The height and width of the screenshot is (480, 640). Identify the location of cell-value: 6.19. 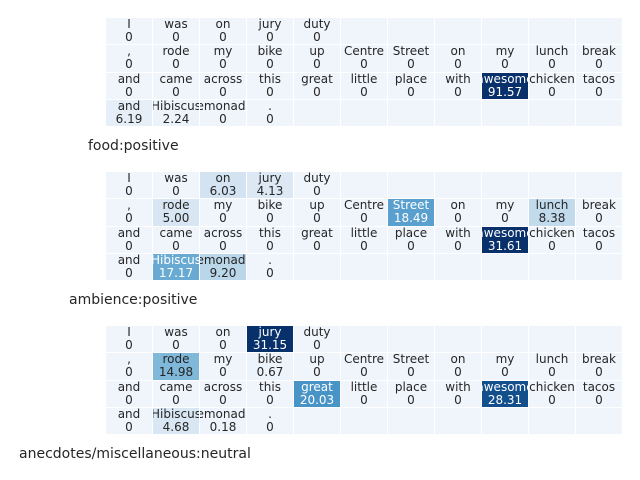
(129, 118).